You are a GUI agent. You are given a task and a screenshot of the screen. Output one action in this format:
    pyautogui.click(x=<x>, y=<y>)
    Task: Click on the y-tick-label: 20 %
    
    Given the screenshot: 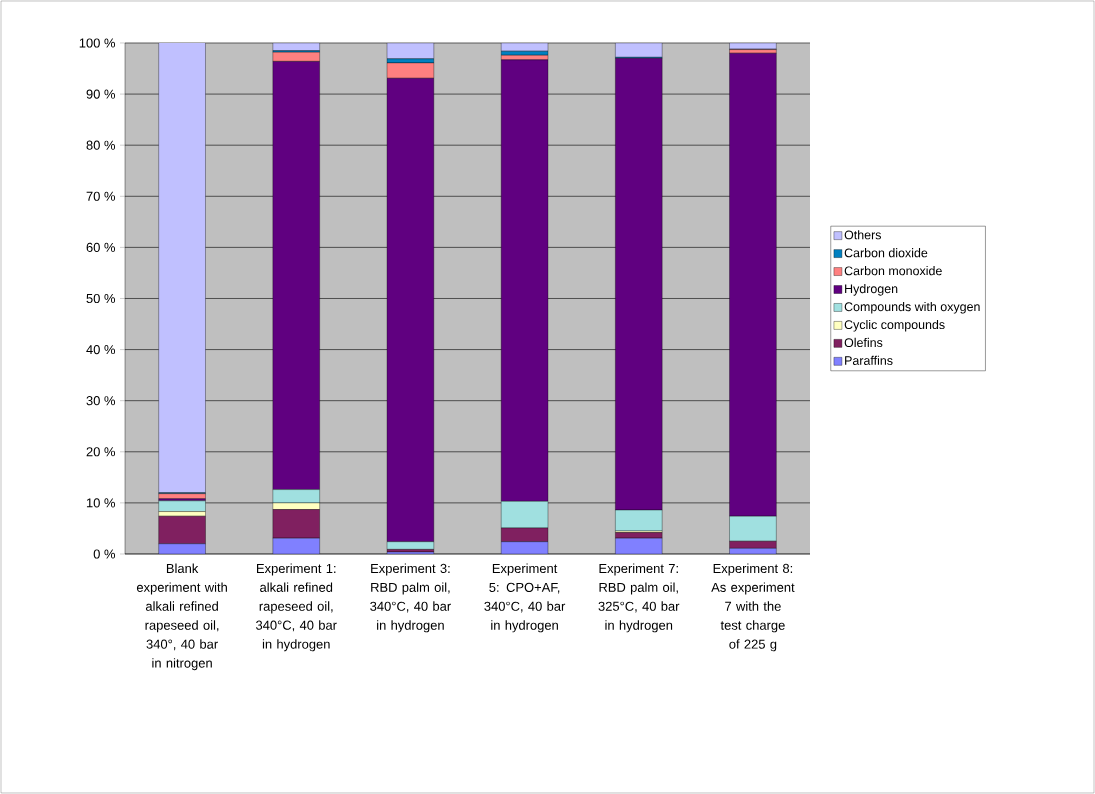 What is the action you would take?
    pyautogui.click(x=101, y=452)
    